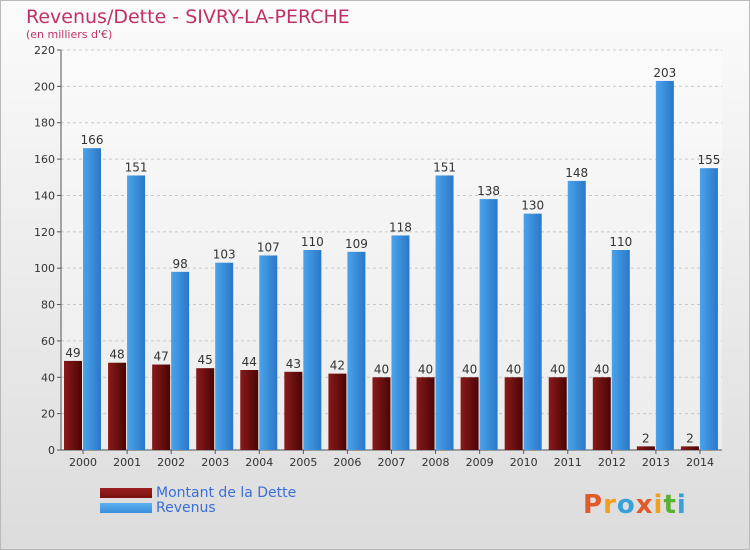  Describe the element at coordinates (48, 305) in the screenshot. I see `y-tick-label: 80` at that location.